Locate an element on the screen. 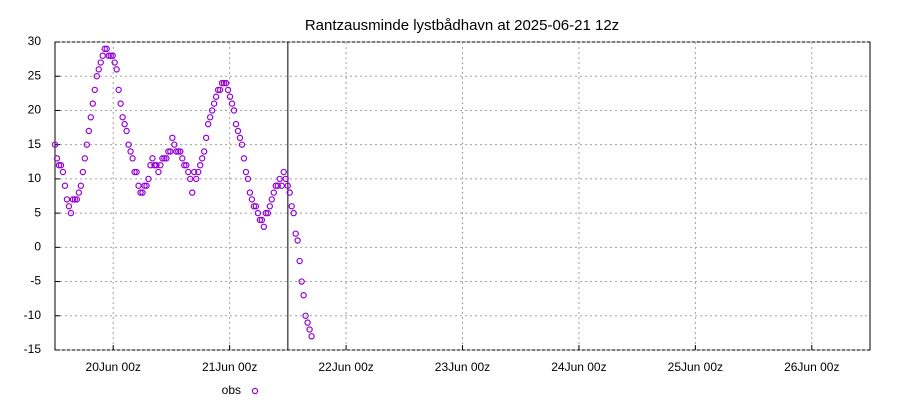 This screenshot has width=900, height=405. x-tick-label: 25Jun 00z is located at coordinates (695, 367).